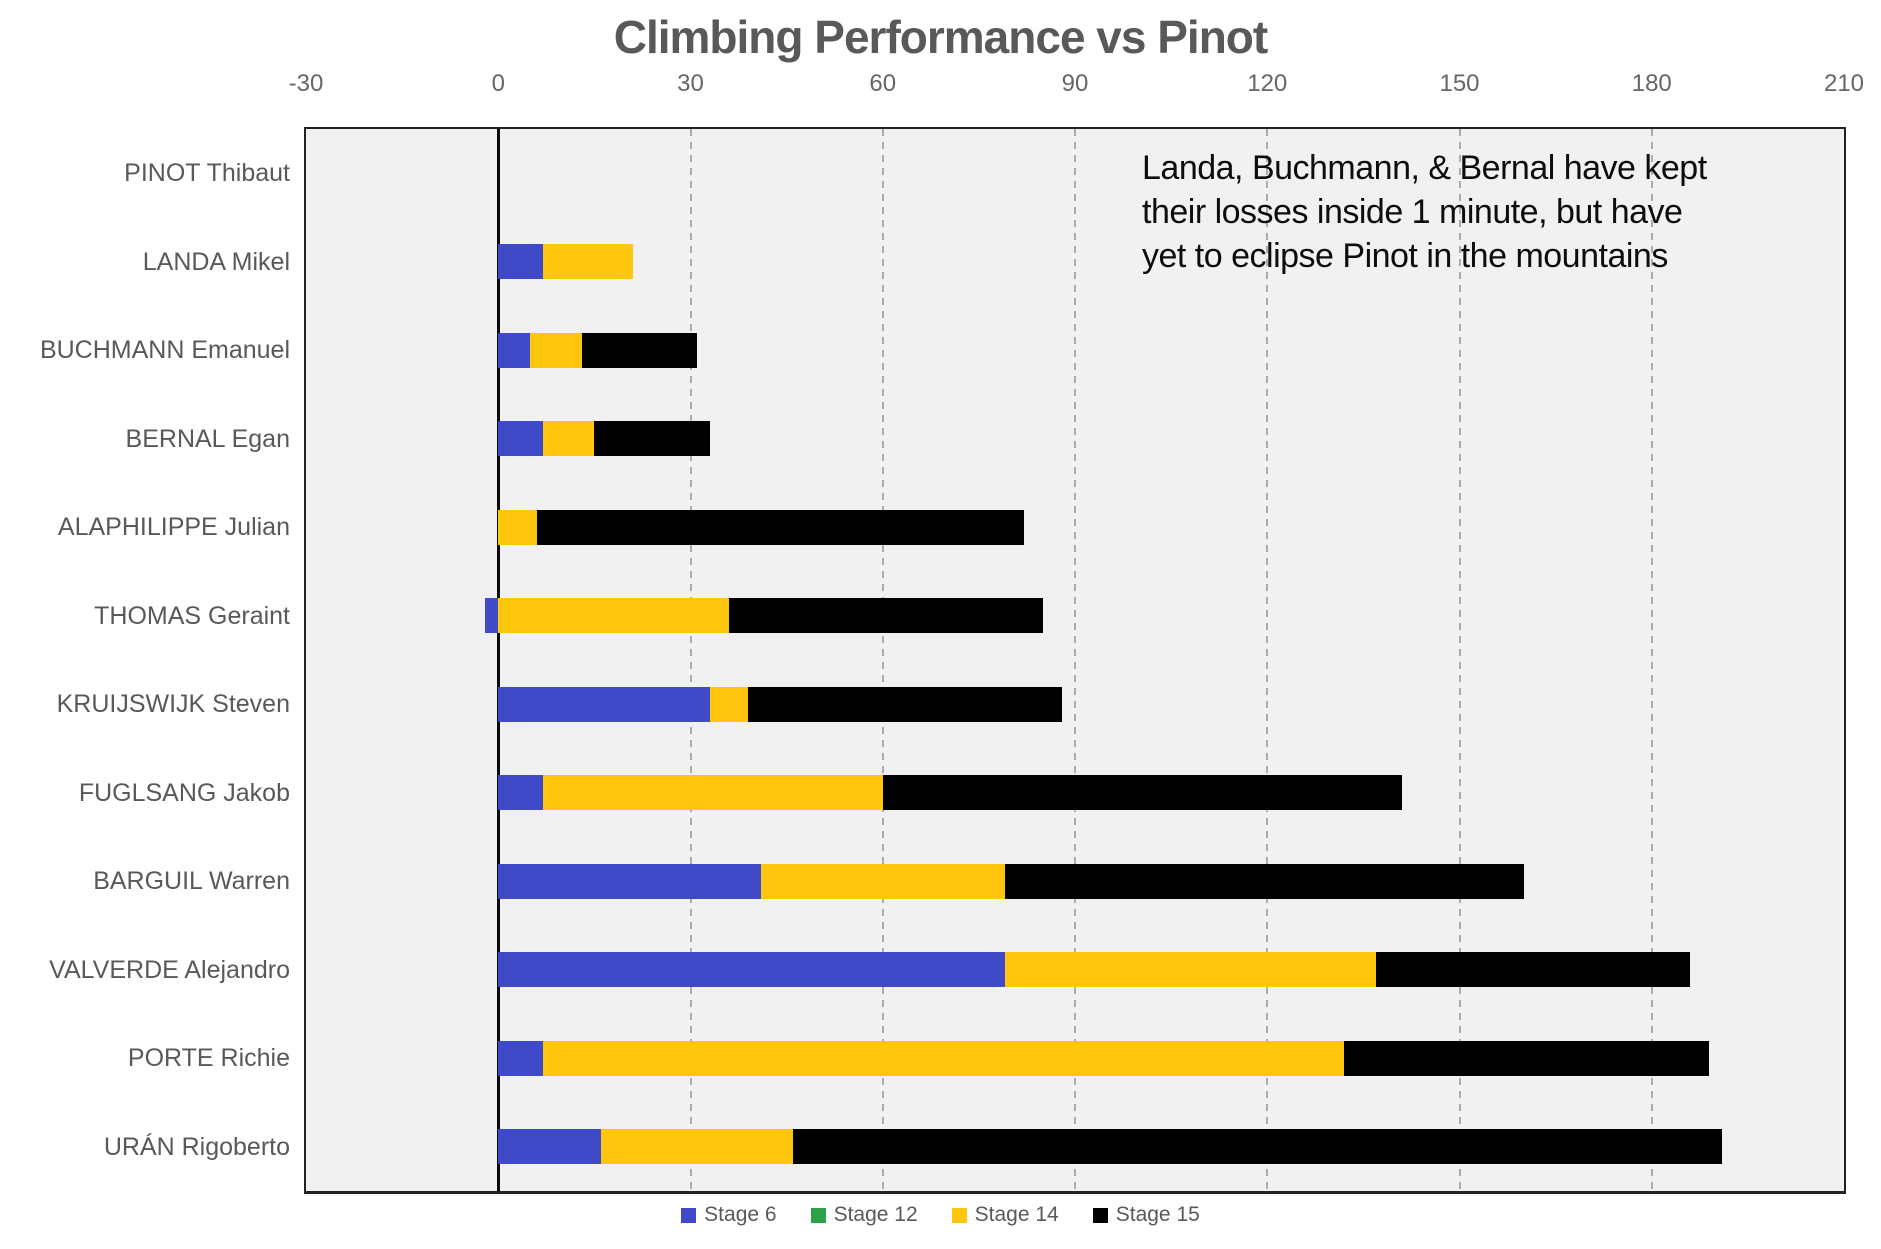  I want to click on legend-item: Stage 6, so click(729, 1215).